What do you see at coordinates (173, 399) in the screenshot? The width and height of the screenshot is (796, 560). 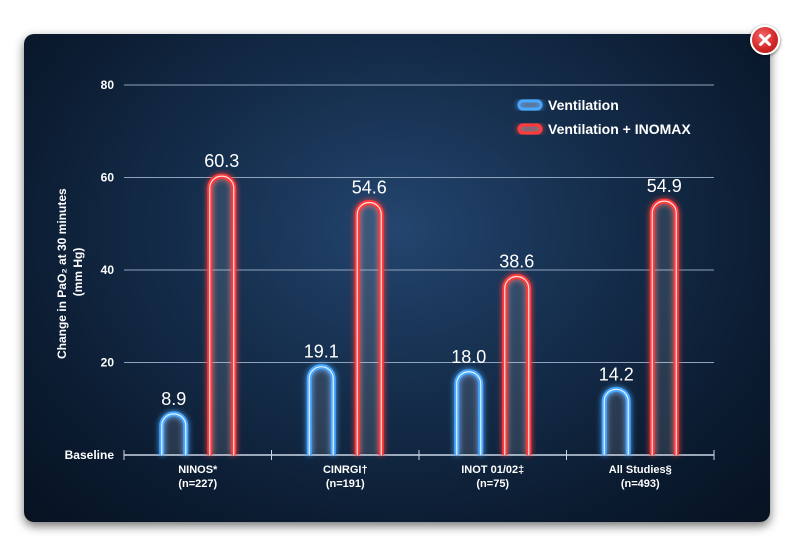 I see `data-label: 8.9` at bounding box center [173, 399].